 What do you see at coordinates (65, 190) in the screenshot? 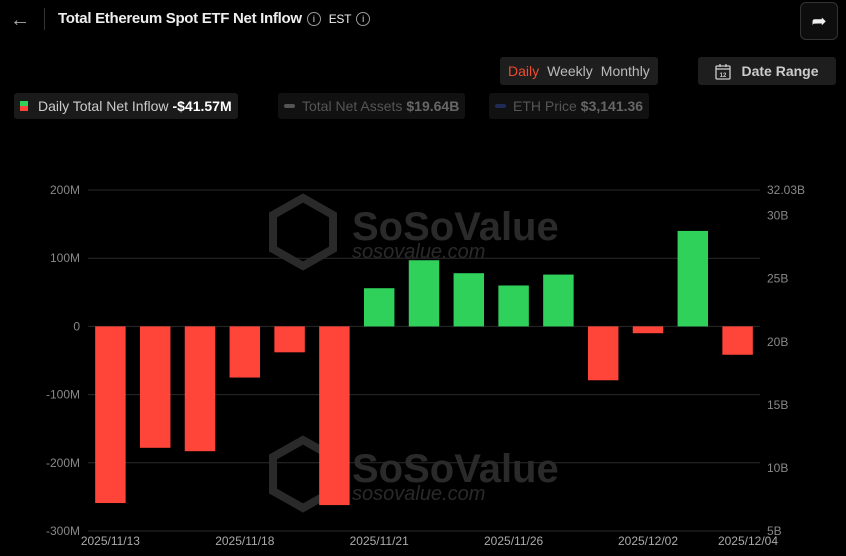
I see `y-tick-label: 200M` at bounding box center [65, 190].